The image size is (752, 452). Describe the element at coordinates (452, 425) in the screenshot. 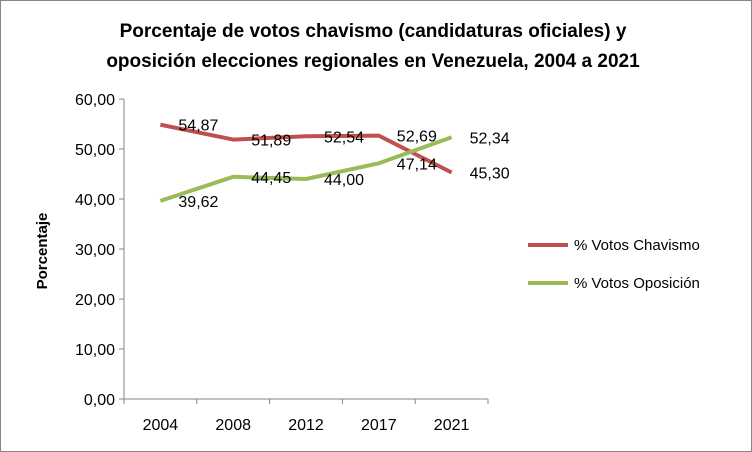

I see `x-tick-label: 2021` at that location.